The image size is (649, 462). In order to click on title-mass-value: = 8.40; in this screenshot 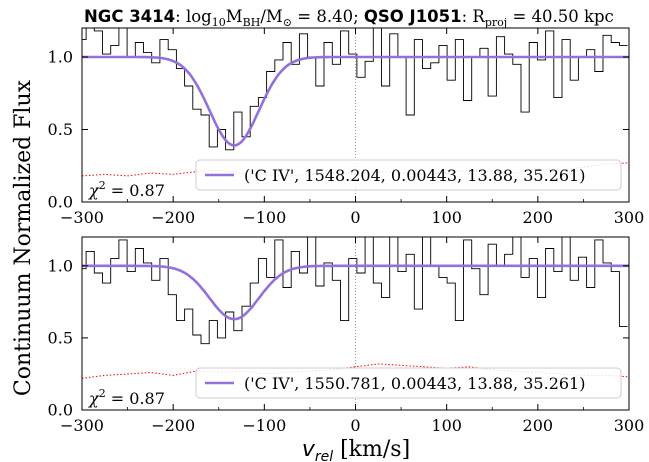, I will do `click(328, 16)`.